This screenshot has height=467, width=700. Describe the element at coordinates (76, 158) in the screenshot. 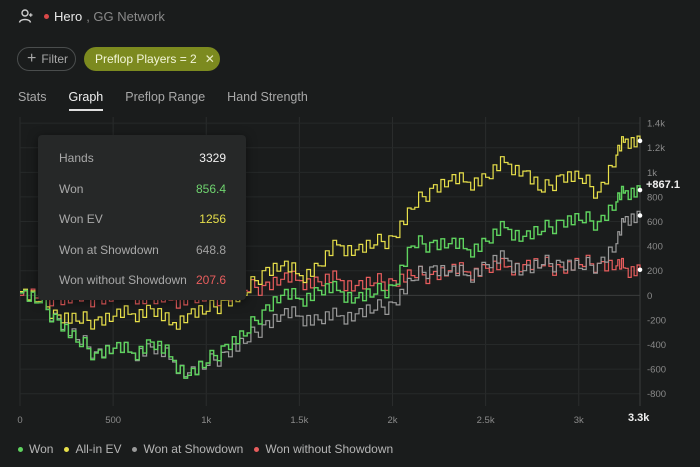

I see `tooltip-label: Hands` at that location.